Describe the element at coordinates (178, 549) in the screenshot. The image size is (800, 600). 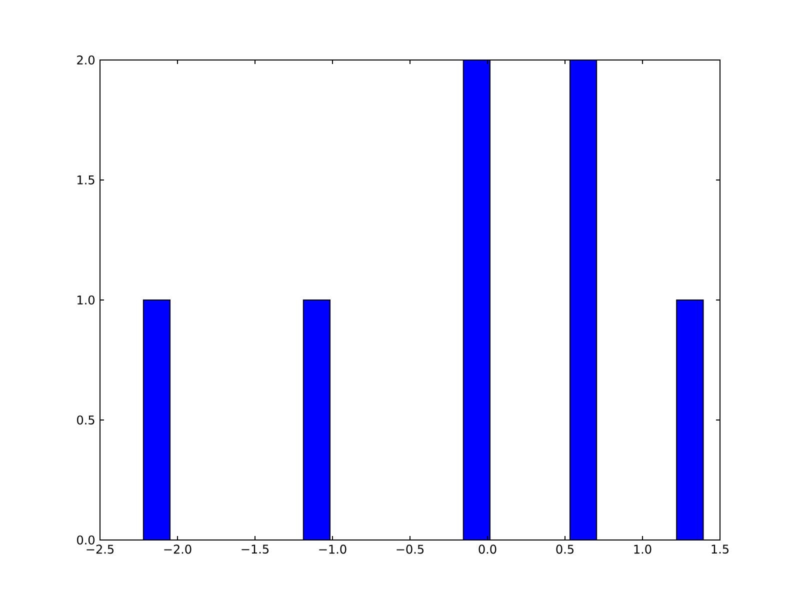
I see `x-tick-label: −2.0` at that location.